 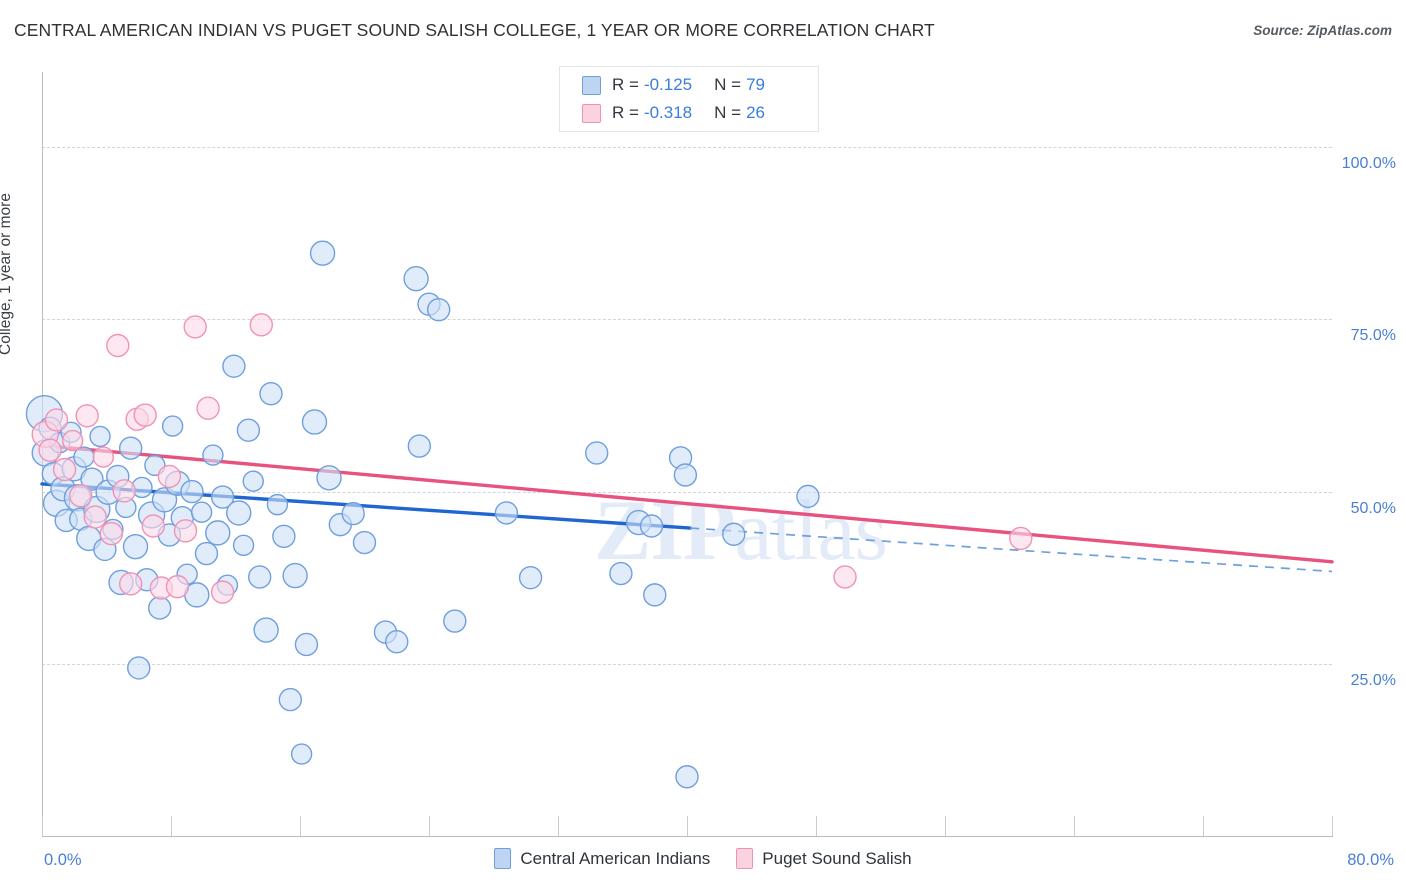 I want to click on legend-swatch-blue-icon, so click(x=591, y=85).